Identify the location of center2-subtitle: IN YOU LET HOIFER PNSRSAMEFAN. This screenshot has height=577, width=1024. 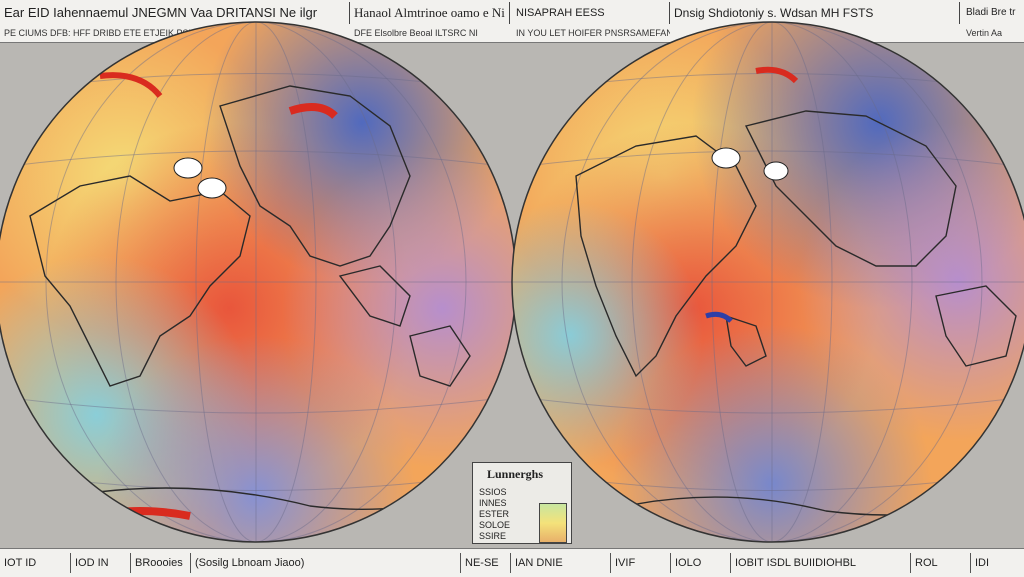
(593, 33).